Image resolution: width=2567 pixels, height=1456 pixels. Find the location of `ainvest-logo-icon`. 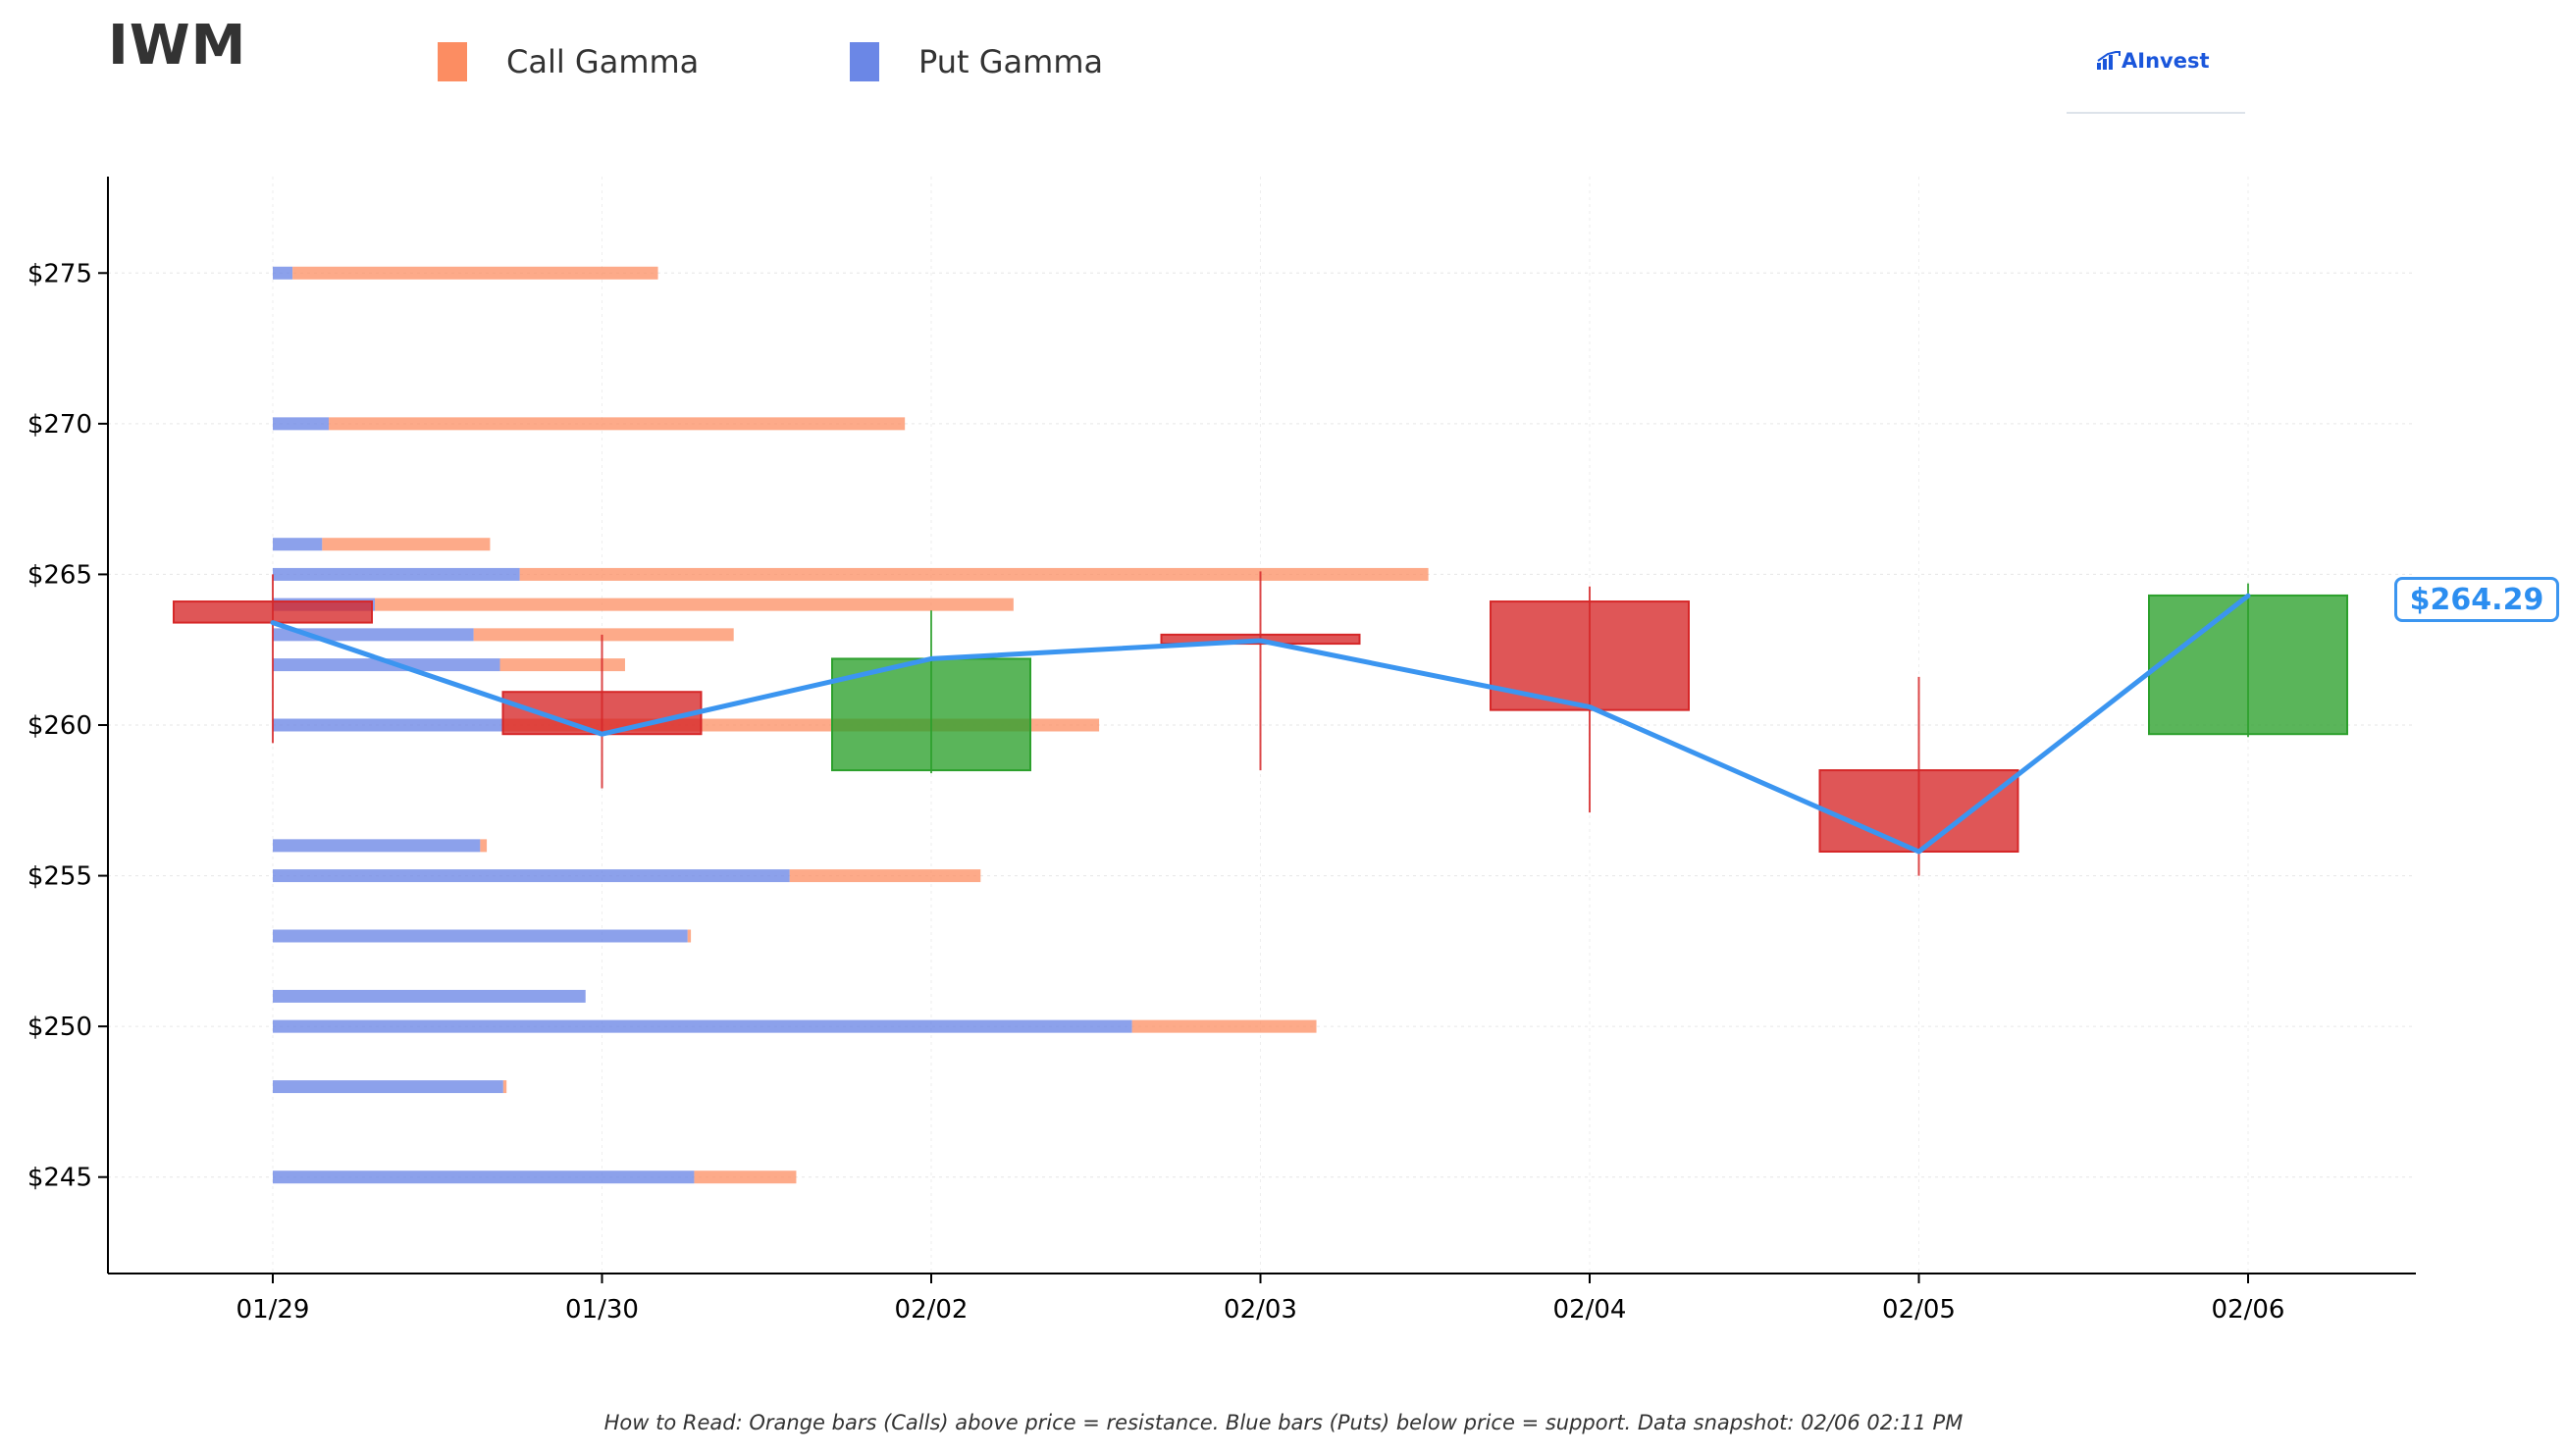

ainvest-logo-icon is located at coordinates (2109, 60).